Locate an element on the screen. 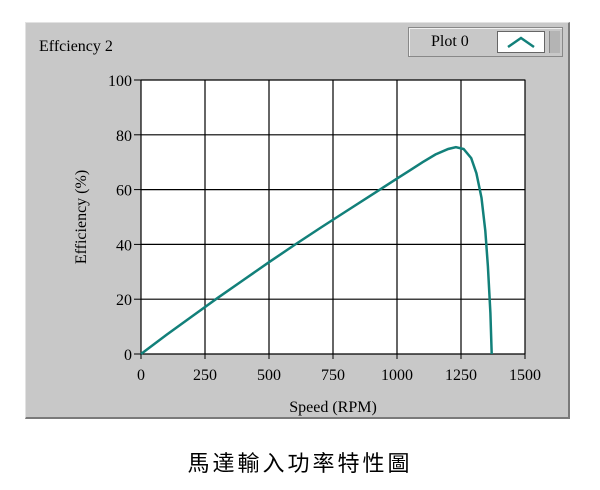 The width and height of the screenshot is (600, 490). y-tick-label: 40 is located at coordinates (124, 245).